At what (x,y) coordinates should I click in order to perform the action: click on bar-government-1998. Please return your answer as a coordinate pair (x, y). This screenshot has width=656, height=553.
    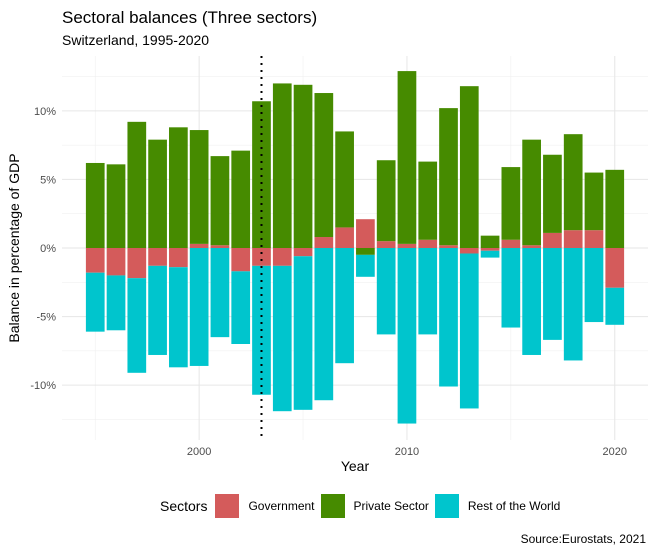
    Looking at the image, I should click on (157, 257).